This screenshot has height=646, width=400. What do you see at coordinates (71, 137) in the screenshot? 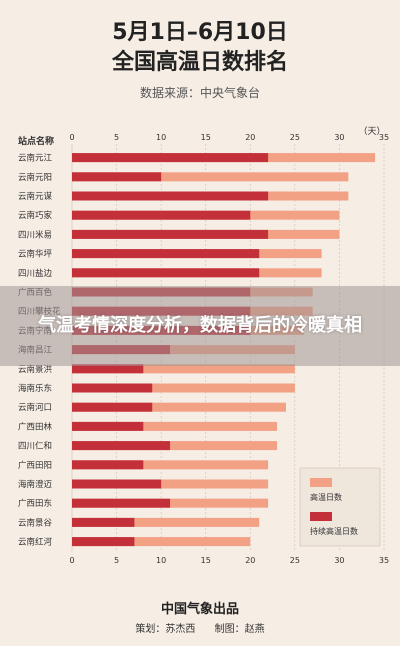
I see `x-tick-label-top: 0` at bounding box center [71, 137].